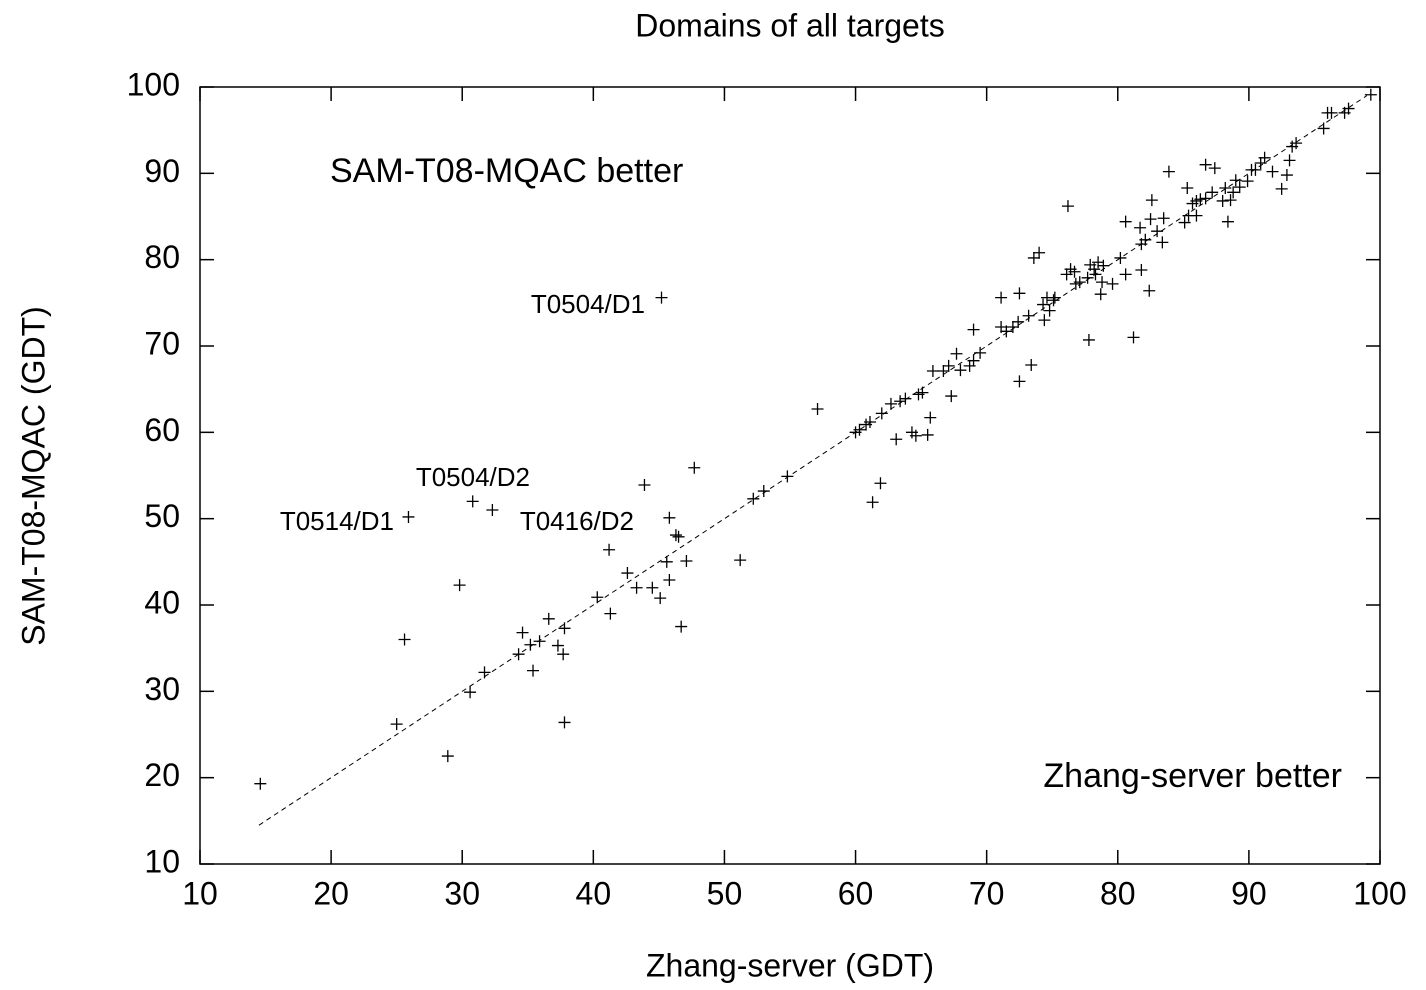 The width and height of the screenshot is (1426, 990). What do you see at coordinates (162, 775) in the screenshot?
I see `y-tick-label: 20` at bounding box center [162, 775].